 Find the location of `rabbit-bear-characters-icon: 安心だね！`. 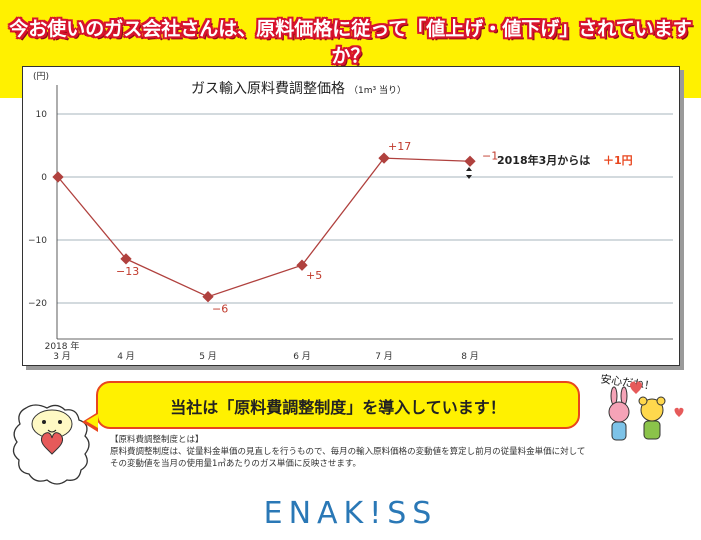

rabbit-bear-characters-icon: 安心だね！ is located at coordinates (642, 407).